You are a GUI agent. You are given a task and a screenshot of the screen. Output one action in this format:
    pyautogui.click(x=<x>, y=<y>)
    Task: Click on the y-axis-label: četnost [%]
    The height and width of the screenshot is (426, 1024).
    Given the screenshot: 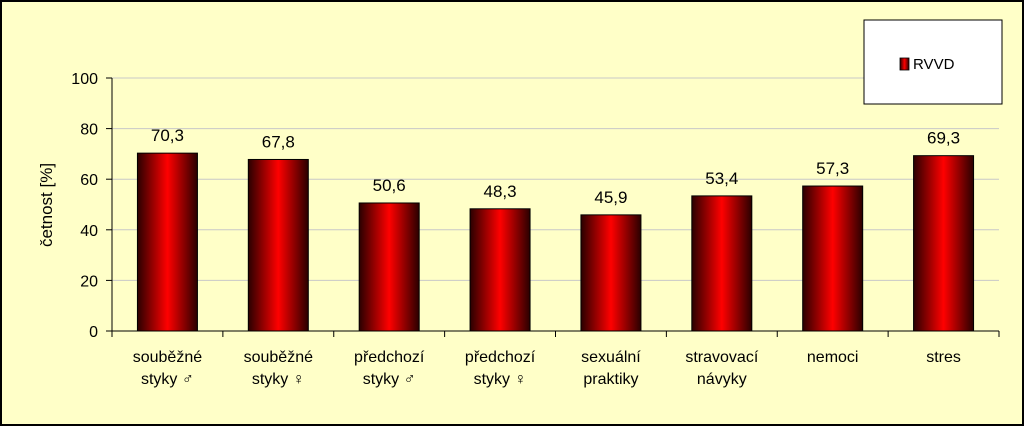 What is the action you would take?
    pyautogui.click(x=46, y=205)
    